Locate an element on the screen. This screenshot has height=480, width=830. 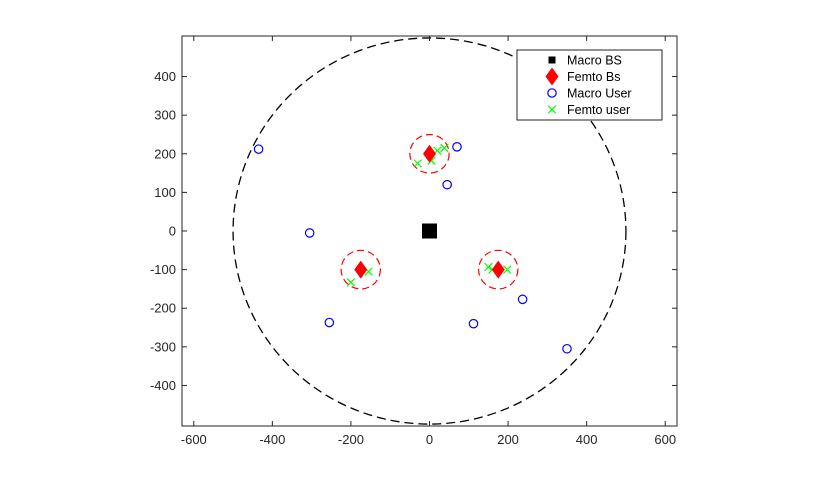
x-tick-label: -200 is located at coordinates (351, 439).